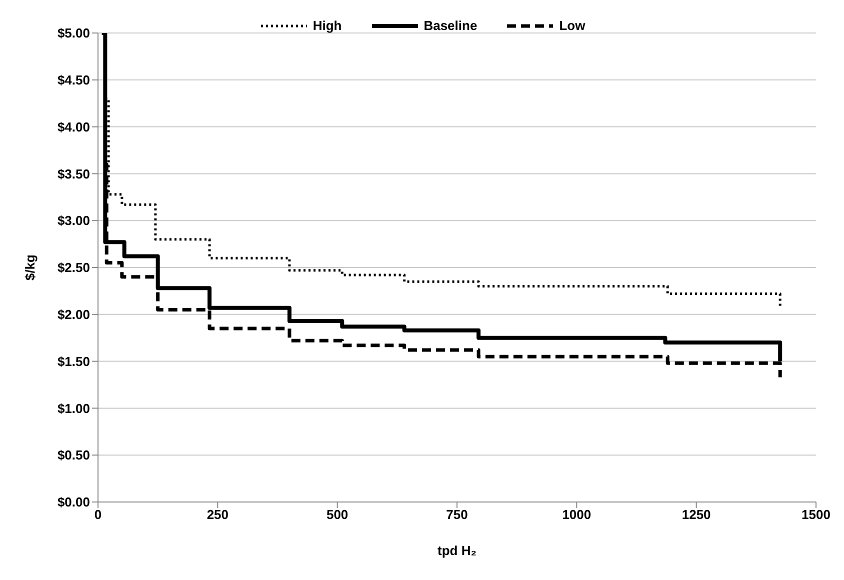  Describe the element at coordinates (73, 502) in the screenshot. I see `y-tick-label: $0.00` at that location.